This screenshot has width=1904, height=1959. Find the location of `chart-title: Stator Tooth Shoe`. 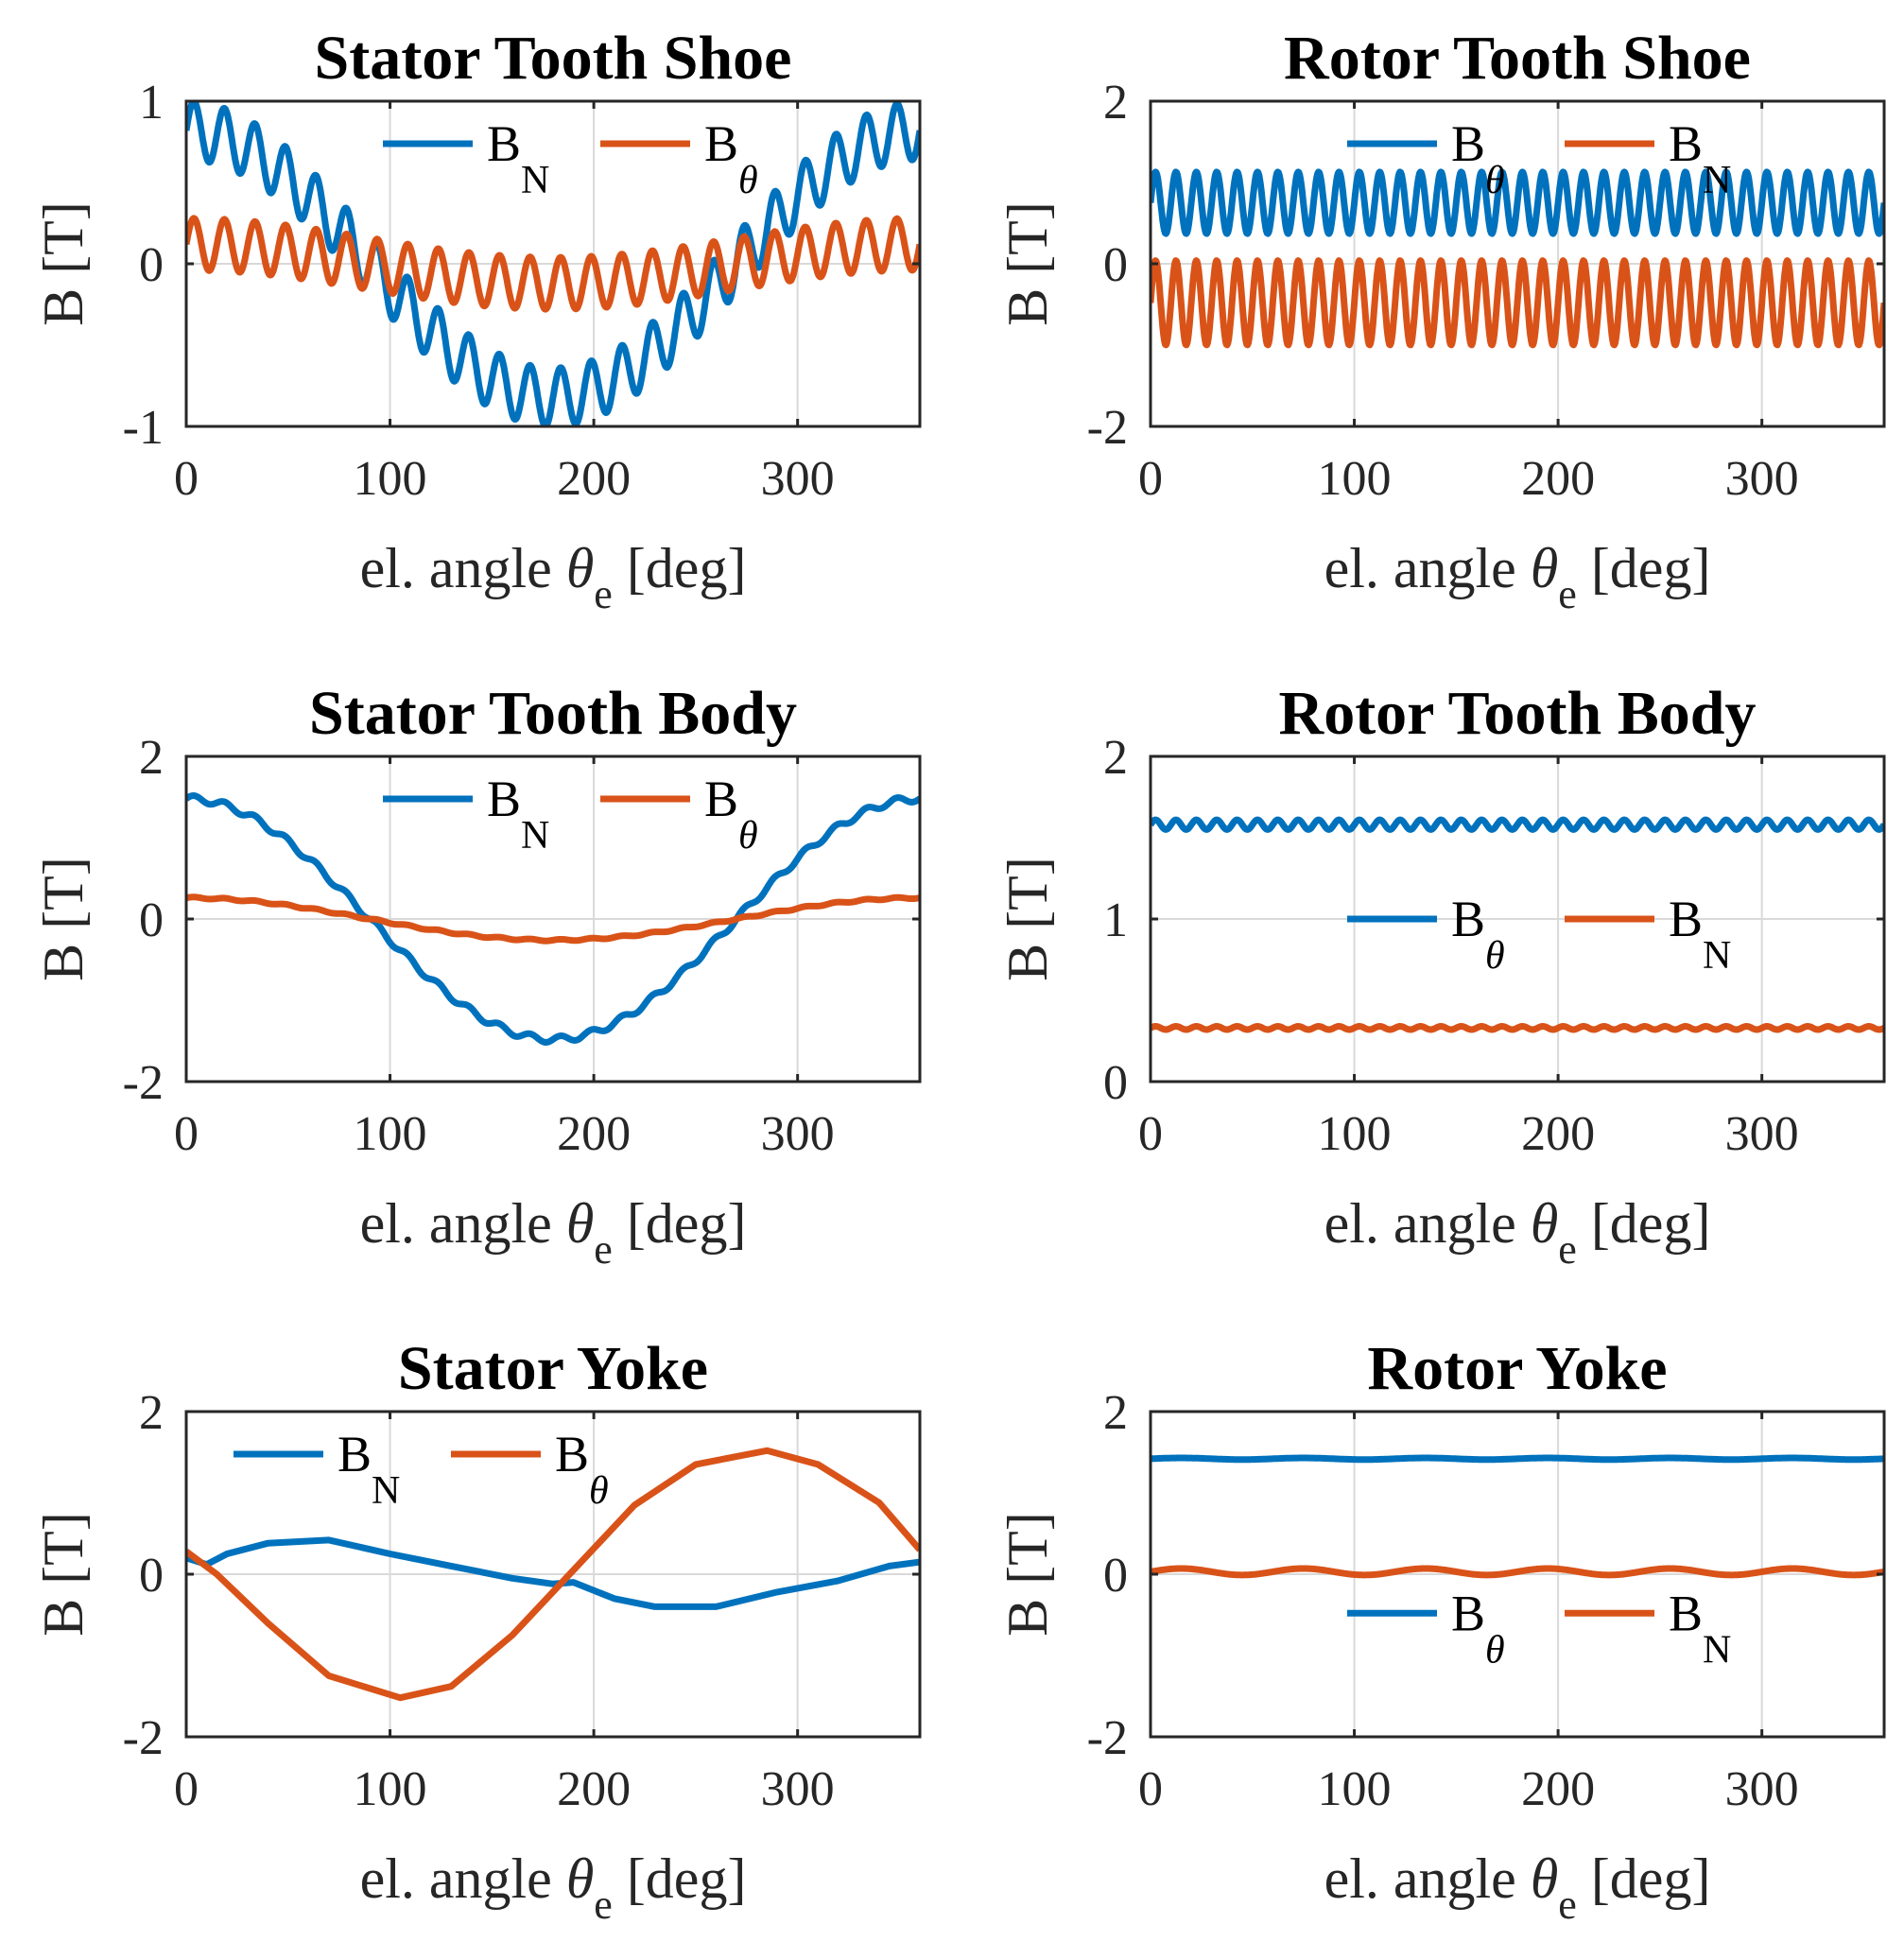

chart-title: Stator Tooth Shoe is located at coordinates (554, 59).